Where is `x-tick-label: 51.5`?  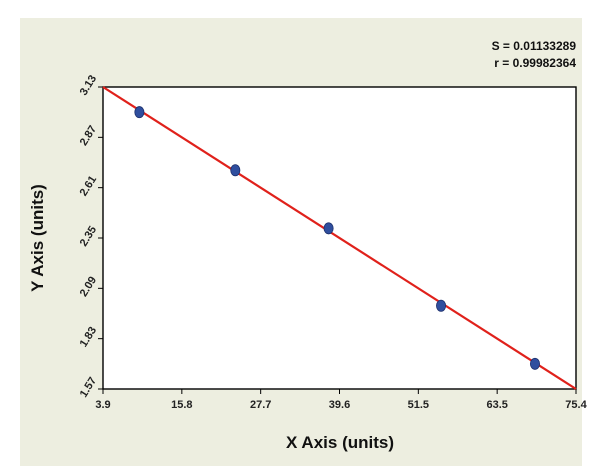
x-tick-label: 51.5 is located at coordinates (418, 405).